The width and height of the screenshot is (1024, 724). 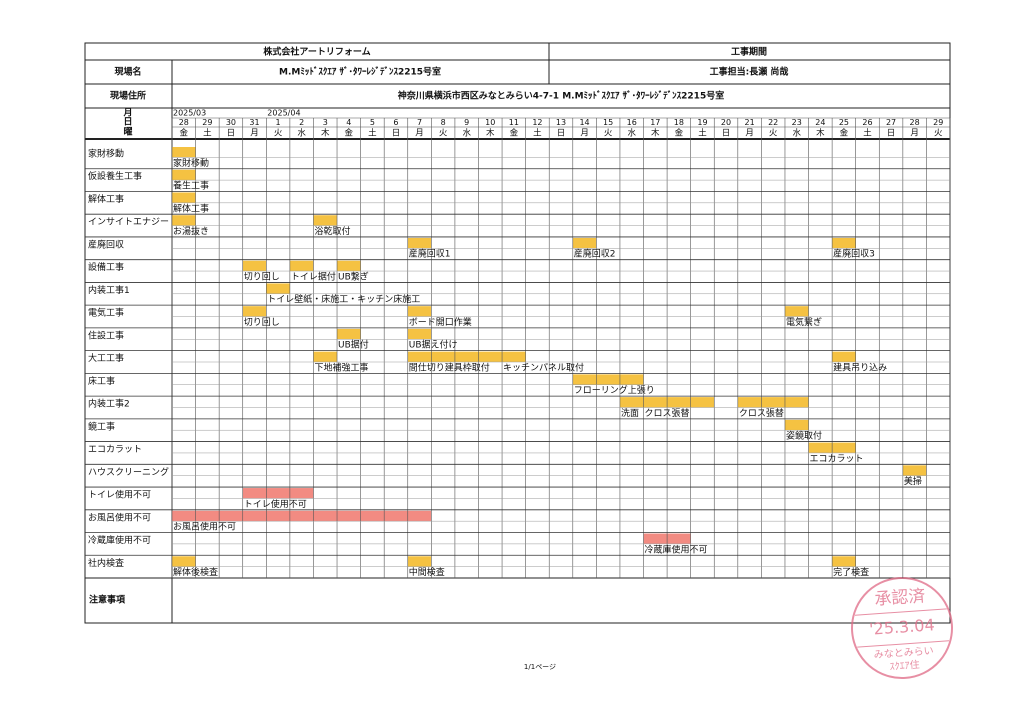 I want to click on task-name: 家財移動, so click(x=106, y=154).